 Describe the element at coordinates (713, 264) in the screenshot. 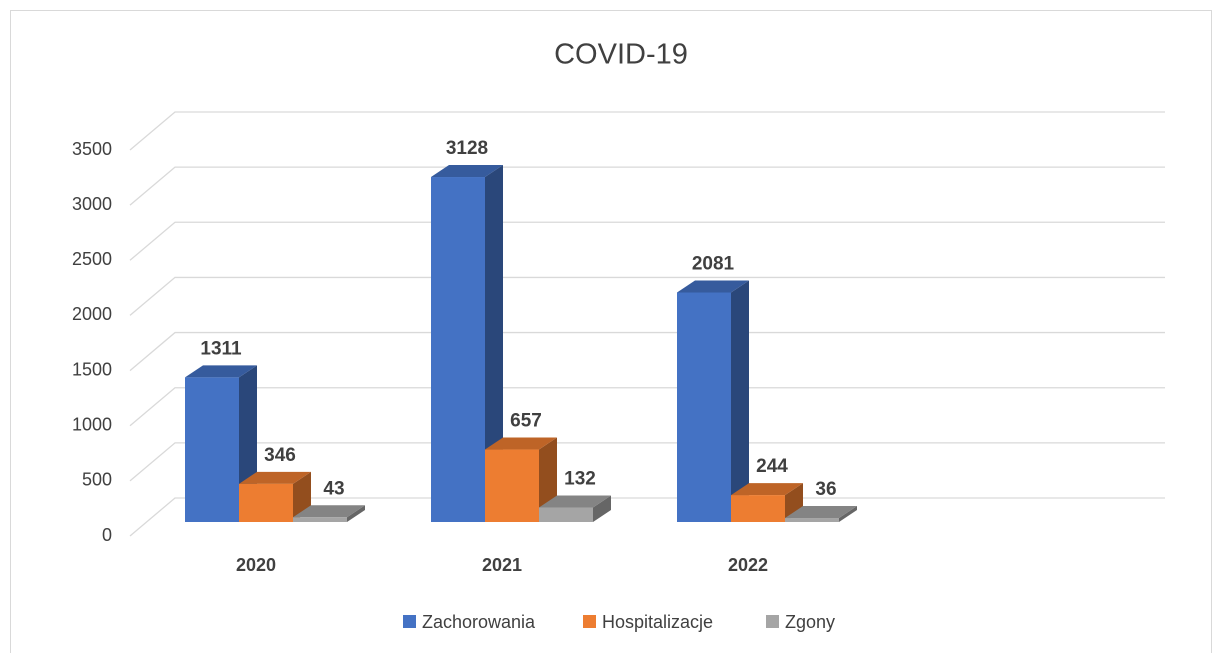

I see `data-label: 2081` at that location.